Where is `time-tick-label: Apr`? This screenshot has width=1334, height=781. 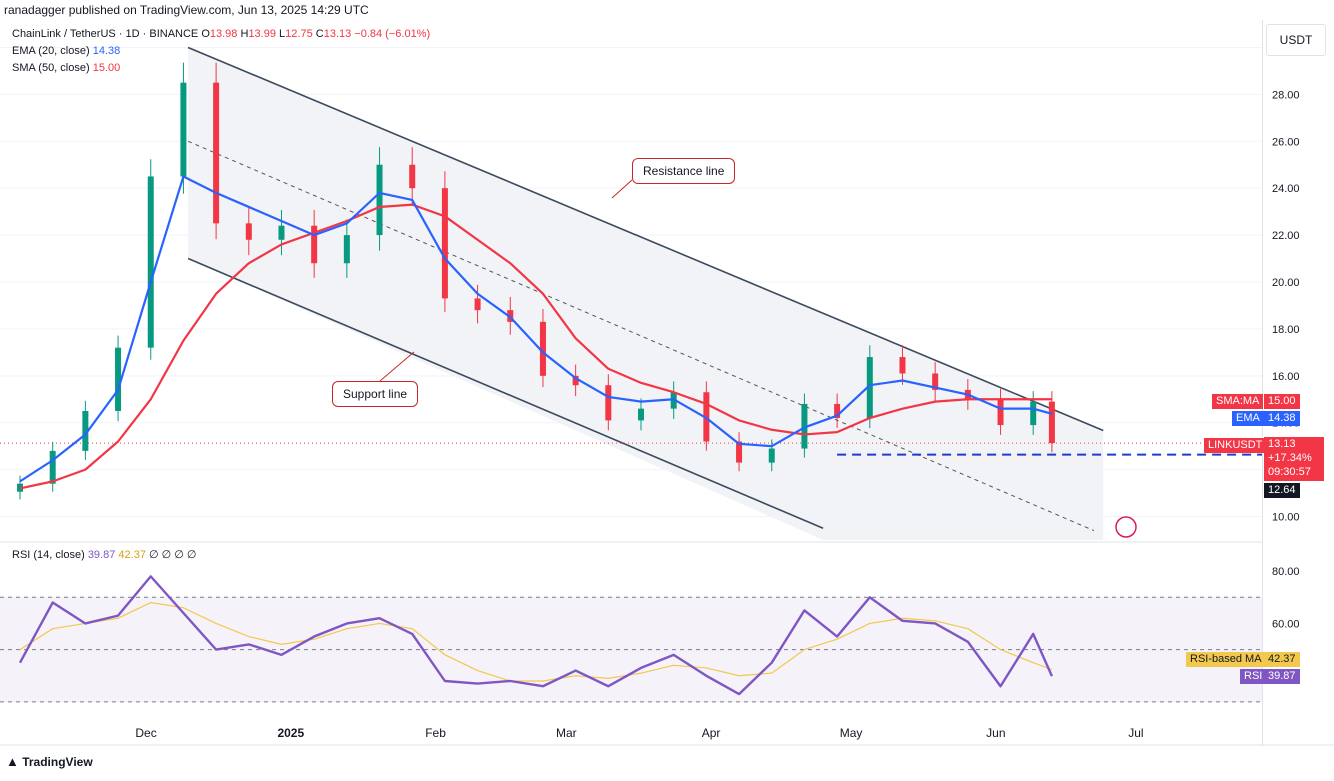
time-tick-label: Apr is located at coordinates (711, 733).